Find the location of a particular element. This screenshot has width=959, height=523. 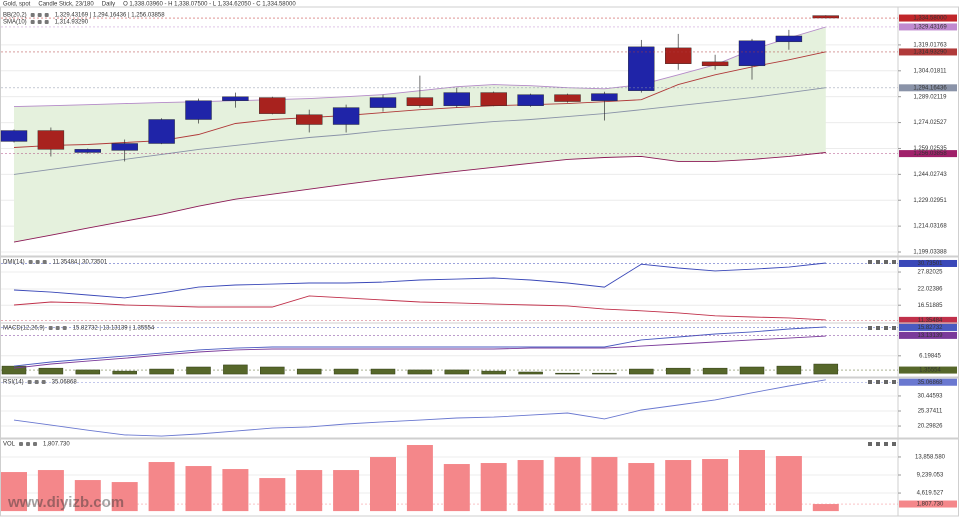

y-tick-label: 20.29826 is located at coordinates (930, 427).